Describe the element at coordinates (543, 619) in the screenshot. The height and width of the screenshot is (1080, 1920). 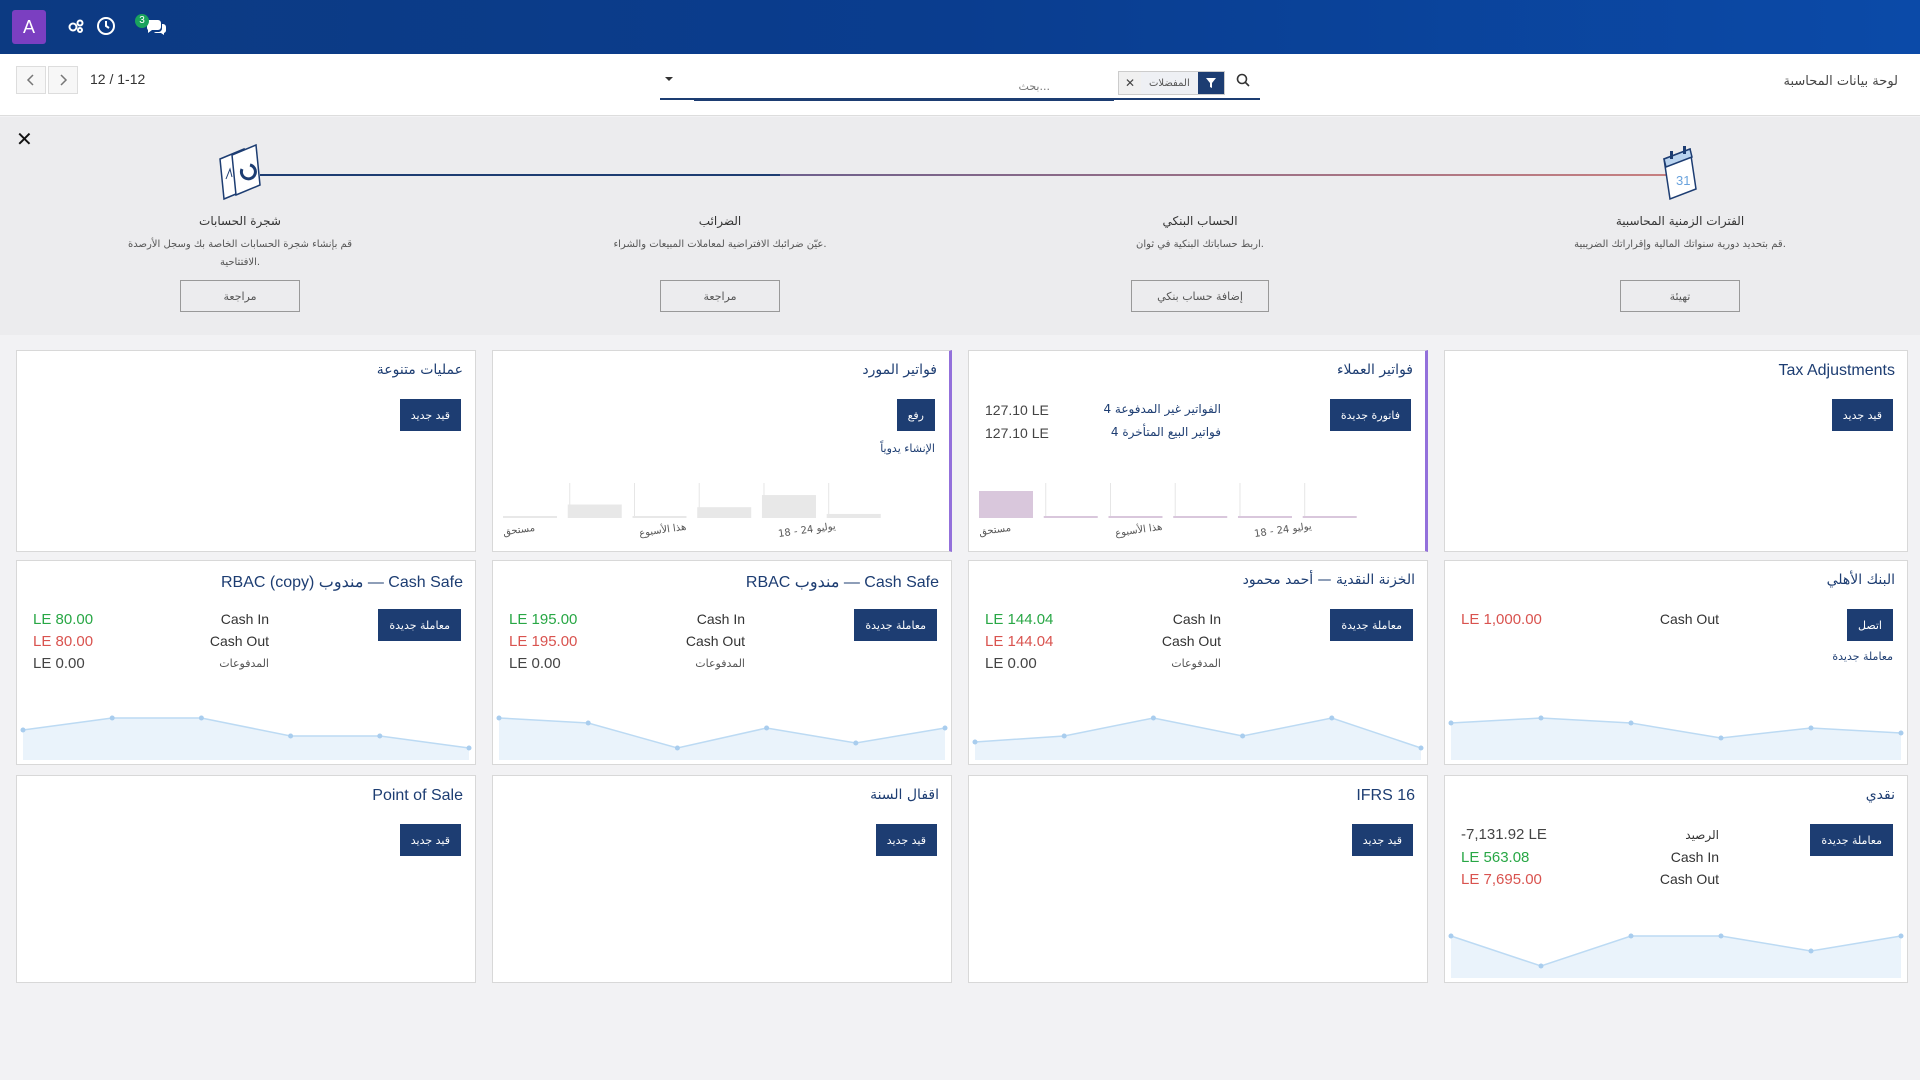
I see `cash-in-value: LE 195.00` at that location.